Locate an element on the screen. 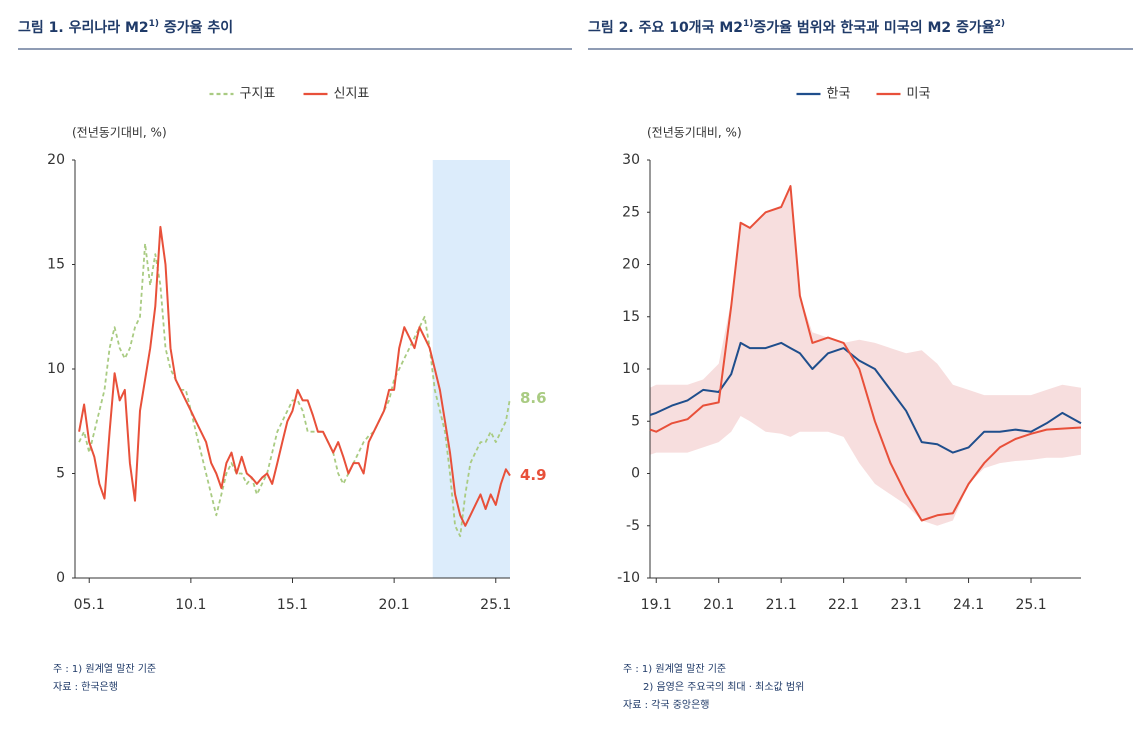  x-tick-label: 10.1 is located at coordinates (190, 605).